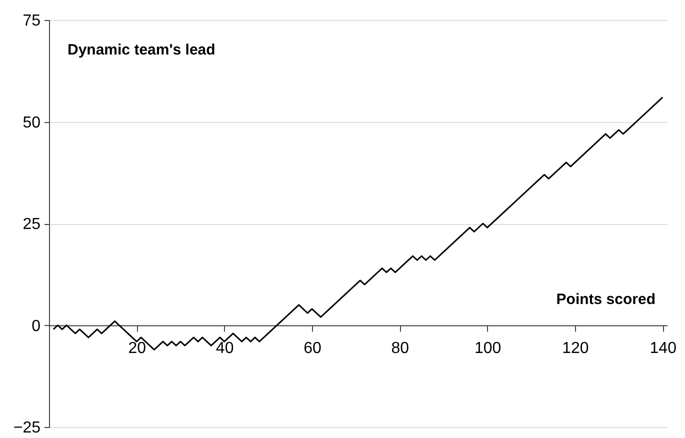 The height and width of the screenshot is (438, 685). What do you see at coordinates (225, 348) in the screenshot?
I see `x-tick-label: 40` at bounding box center [225, 348].